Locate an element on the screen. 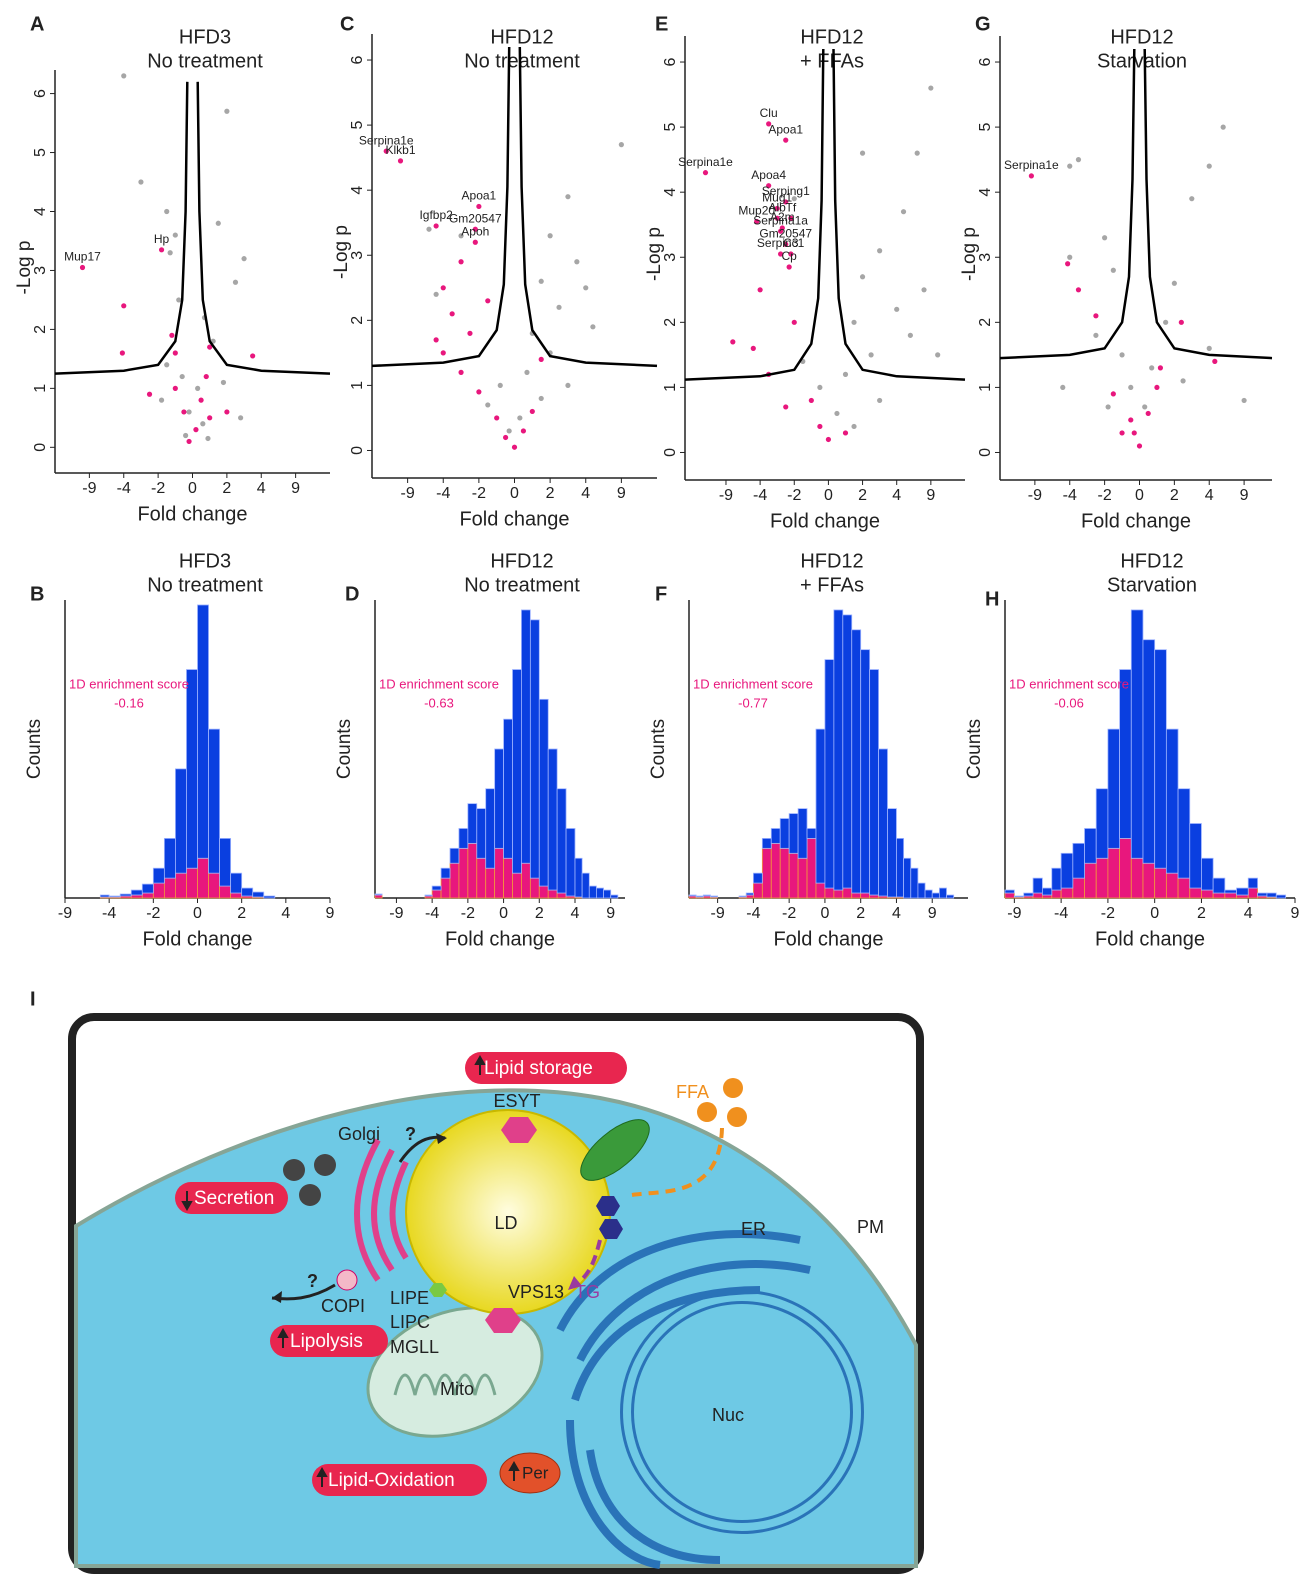  enrichment-score: -0.77 is located at coordinates (753, 702).